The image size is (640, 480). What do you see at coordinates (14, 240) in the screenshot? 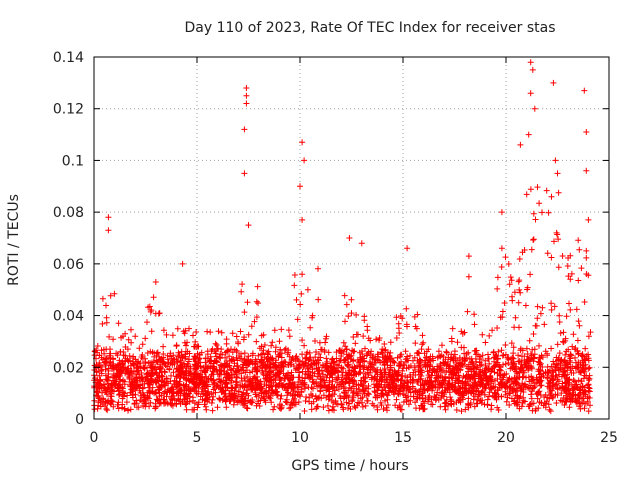
I see `y-axis-title: ROTI / TECUs` at bounding box center [14, 240].